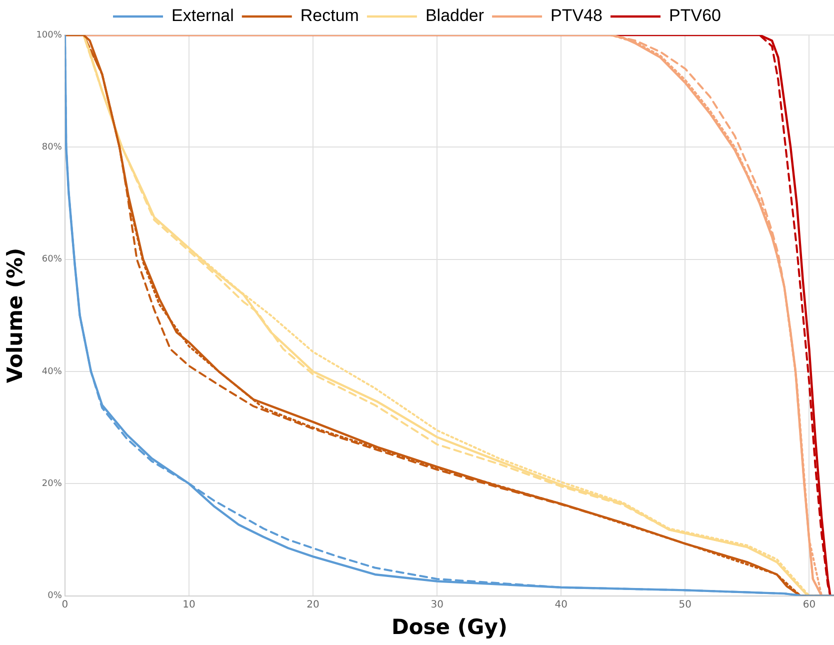 The height and width of the screenshot is (645, 834). I want to click on legend-label: Rectum, so click(329, 16).